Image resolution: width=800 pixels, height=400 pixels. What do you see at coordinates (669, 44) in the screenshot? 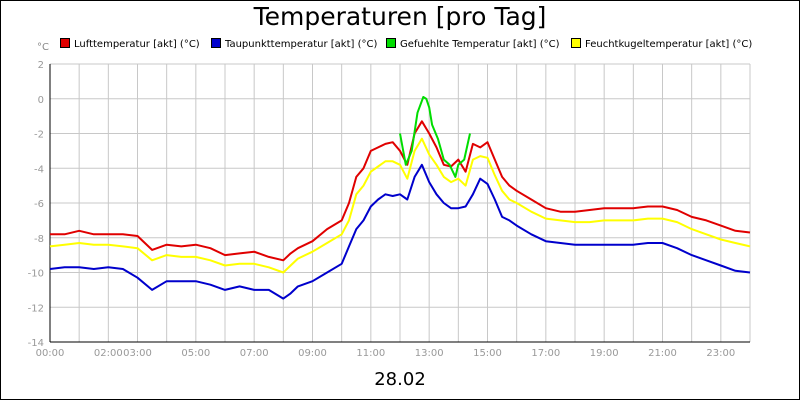
I see `legend-label-feuchtkugeltemperatur: Feuchtkugeltemperatur [akt] (°C)` at bounding box center [669, 44].